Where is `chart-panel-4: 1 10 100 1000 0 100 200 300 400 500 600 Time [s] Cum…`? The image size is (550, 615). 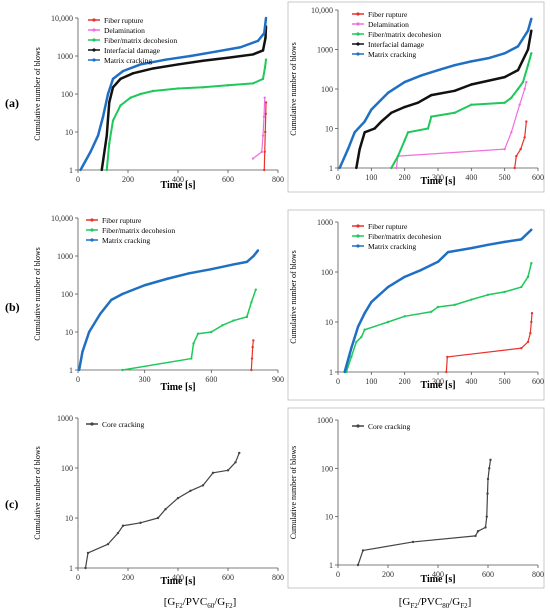 chart-panel-4: 1 10 100 1000 0 100 200 300 400 500 600 Time [s] Cum… is located at coordinates (416, 305).